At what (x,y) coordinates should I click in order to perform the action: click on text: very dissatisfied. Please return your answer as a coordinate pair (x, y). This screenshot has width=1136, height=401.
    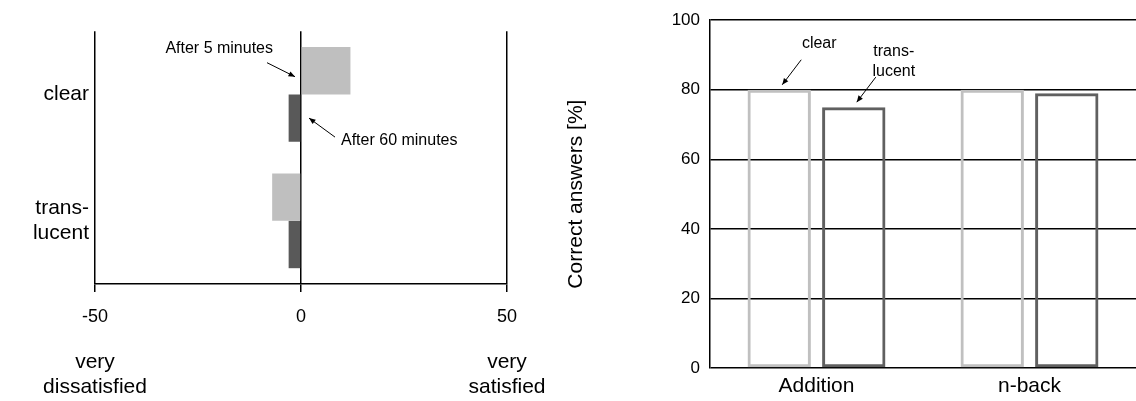
    Looking at the image, I should click on (95, 372).